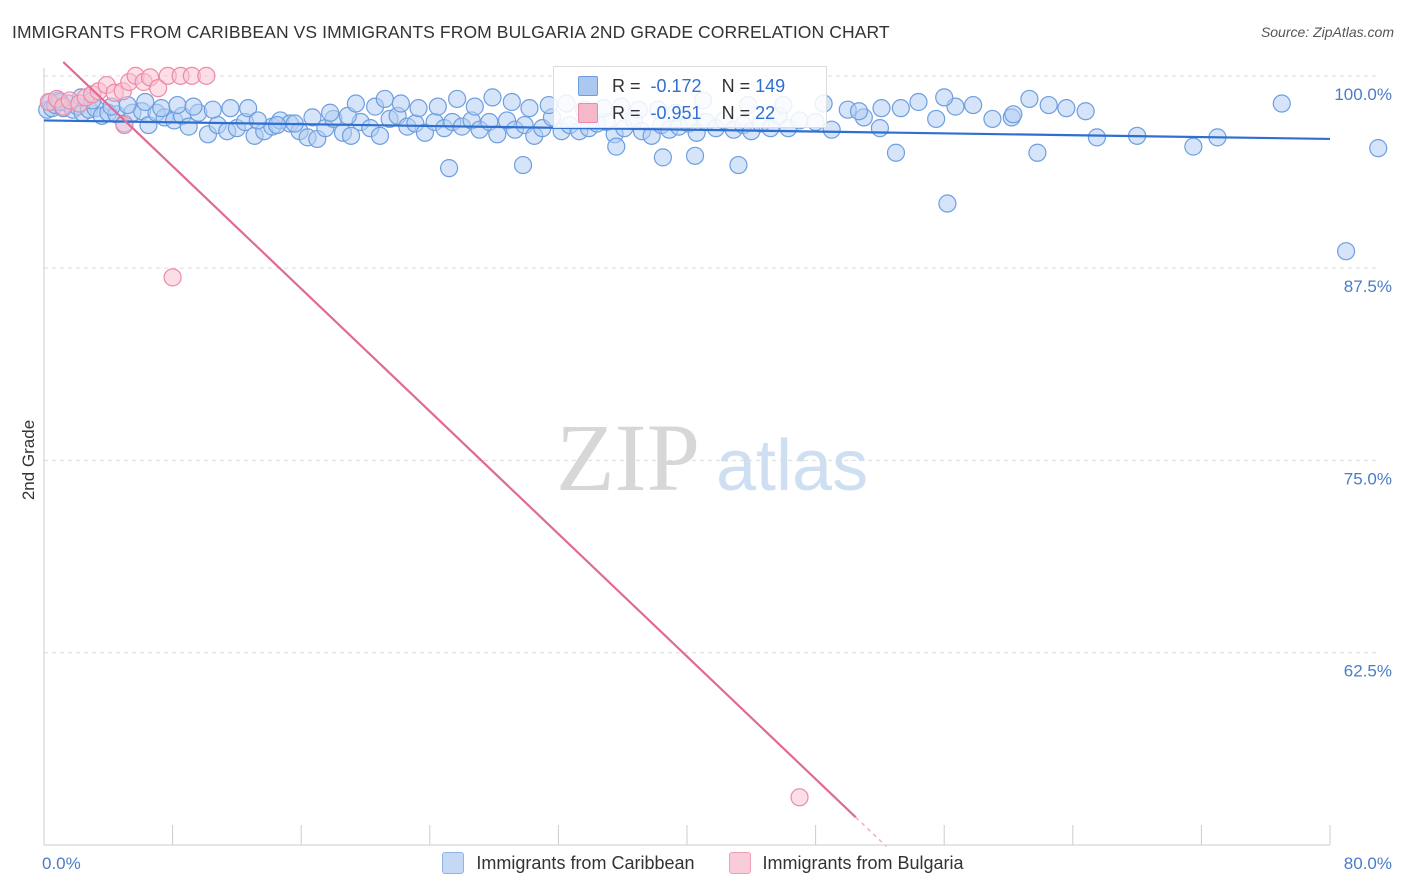  Describe the element at coordinates (676, 85) in the screenshot. I see `legend-r-value: -0.172` at that location.